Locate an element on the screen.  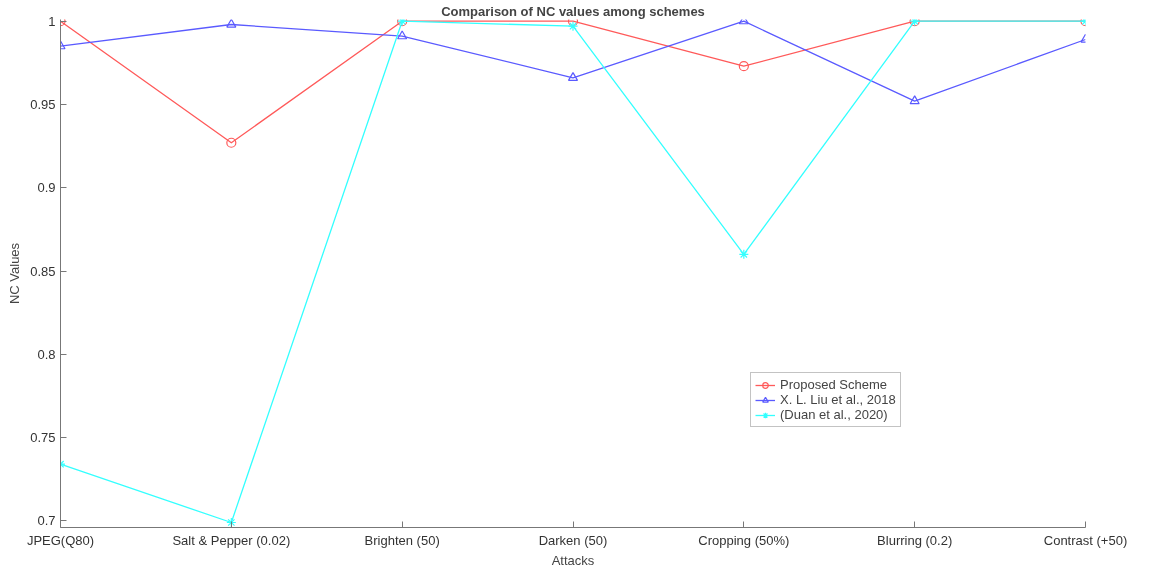
y-tick-label: 0.9 is located at coordinates (46, 188).